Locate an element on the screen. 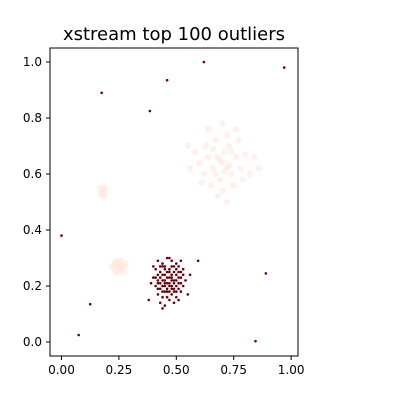 The image size is (400, 400). x-axis: 0.00 0.25 0.50 0.75 1.00 is located at coordinates (176, 366).